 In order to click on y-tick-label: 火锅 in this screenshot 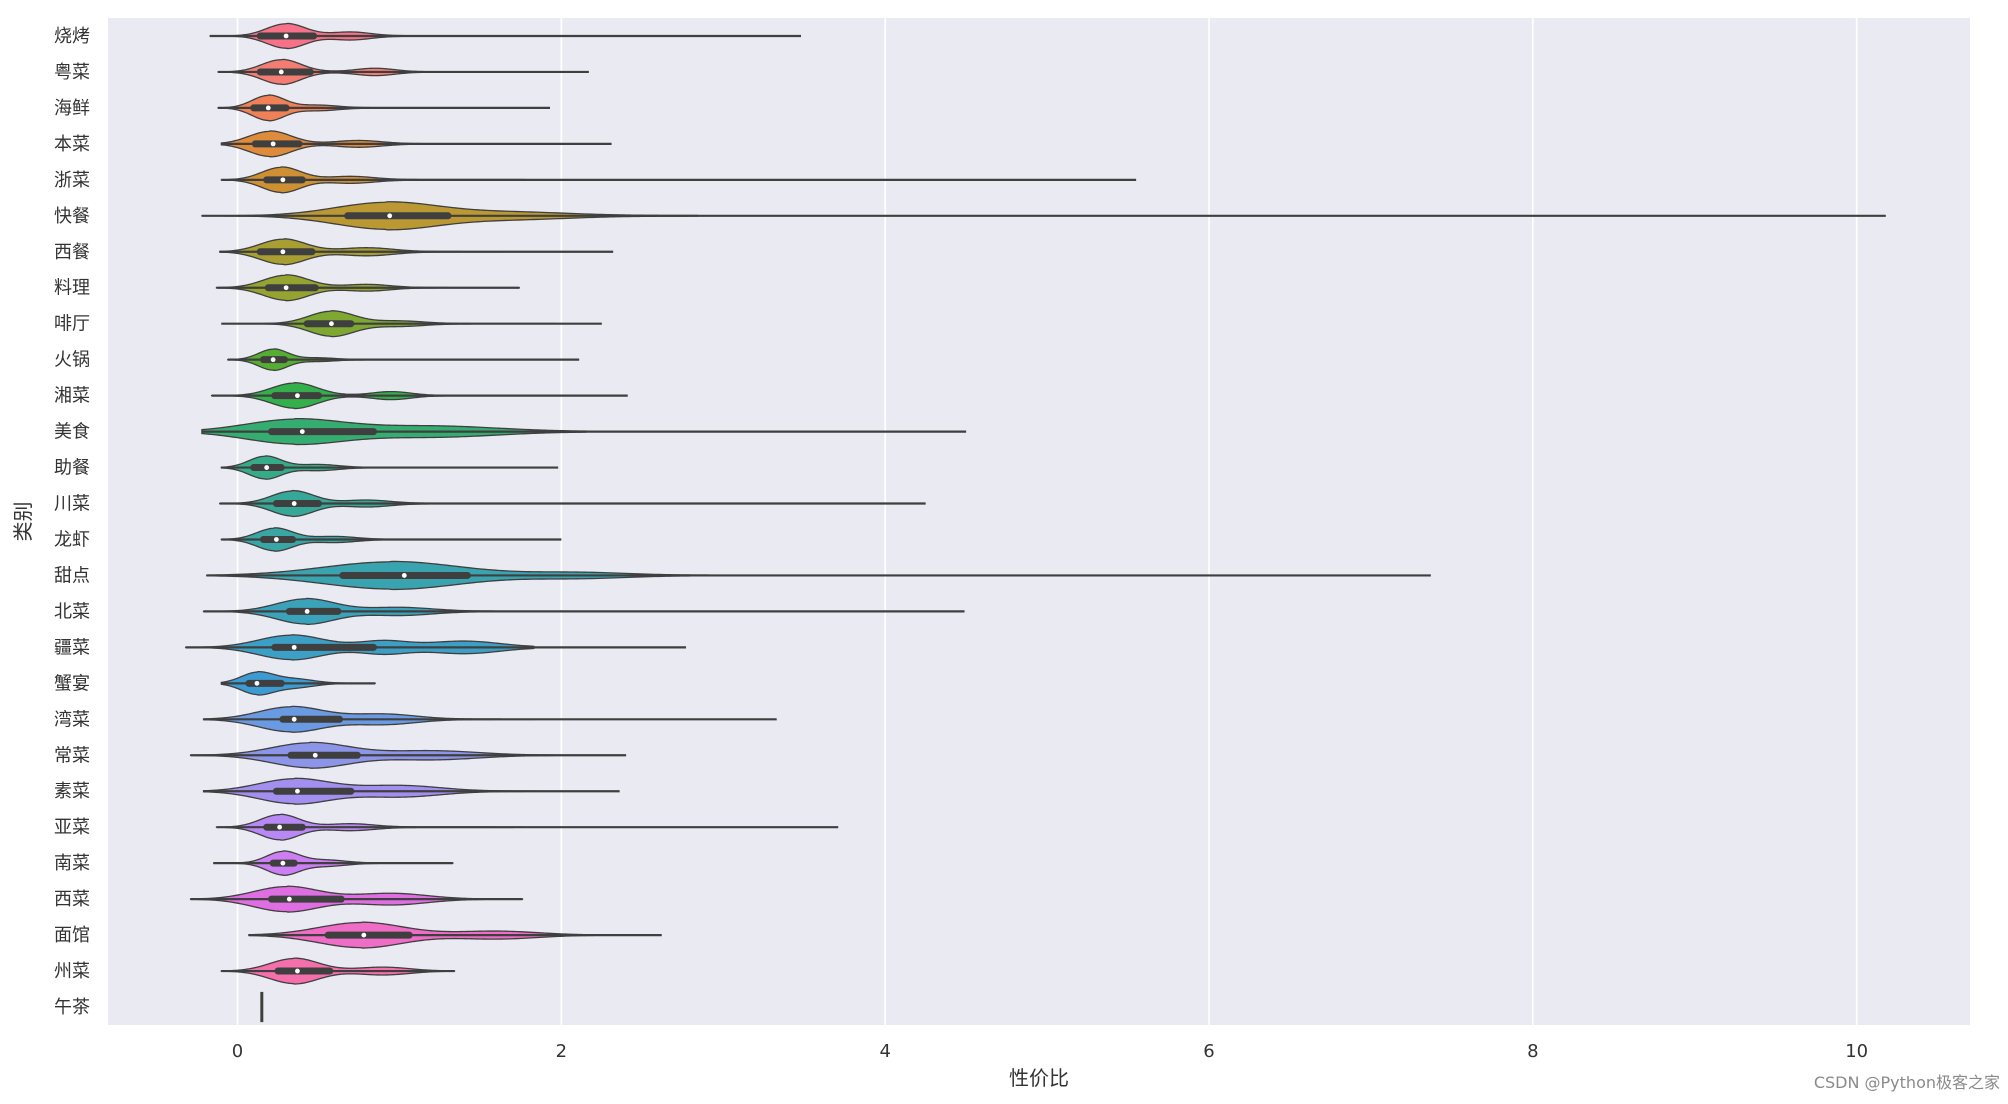, I will do `click(72, 360)`.